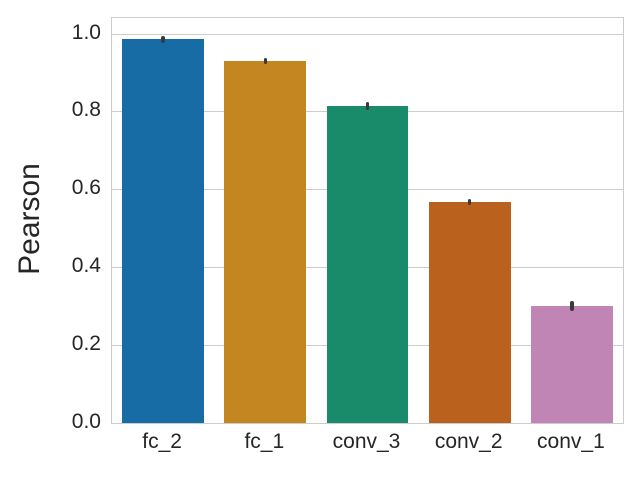 The height and width of the screenshot is (480, 640). Describe the element at coordinates (162, 441) in the screenshot. I see `x-tick-label-fc_2: fc_2` at that location.